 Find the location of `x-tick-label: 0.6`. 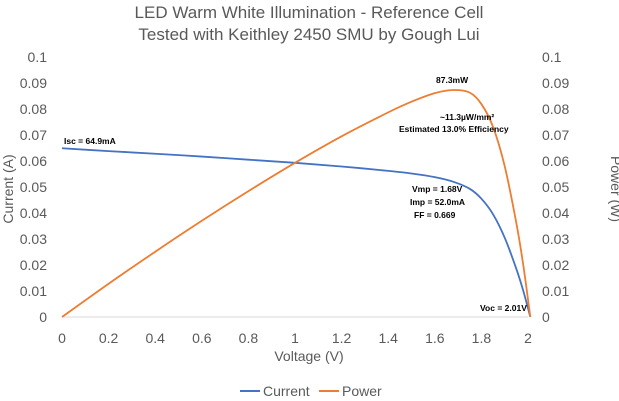

x-tick-label: 0.6 is located at coordinates (202, 338).